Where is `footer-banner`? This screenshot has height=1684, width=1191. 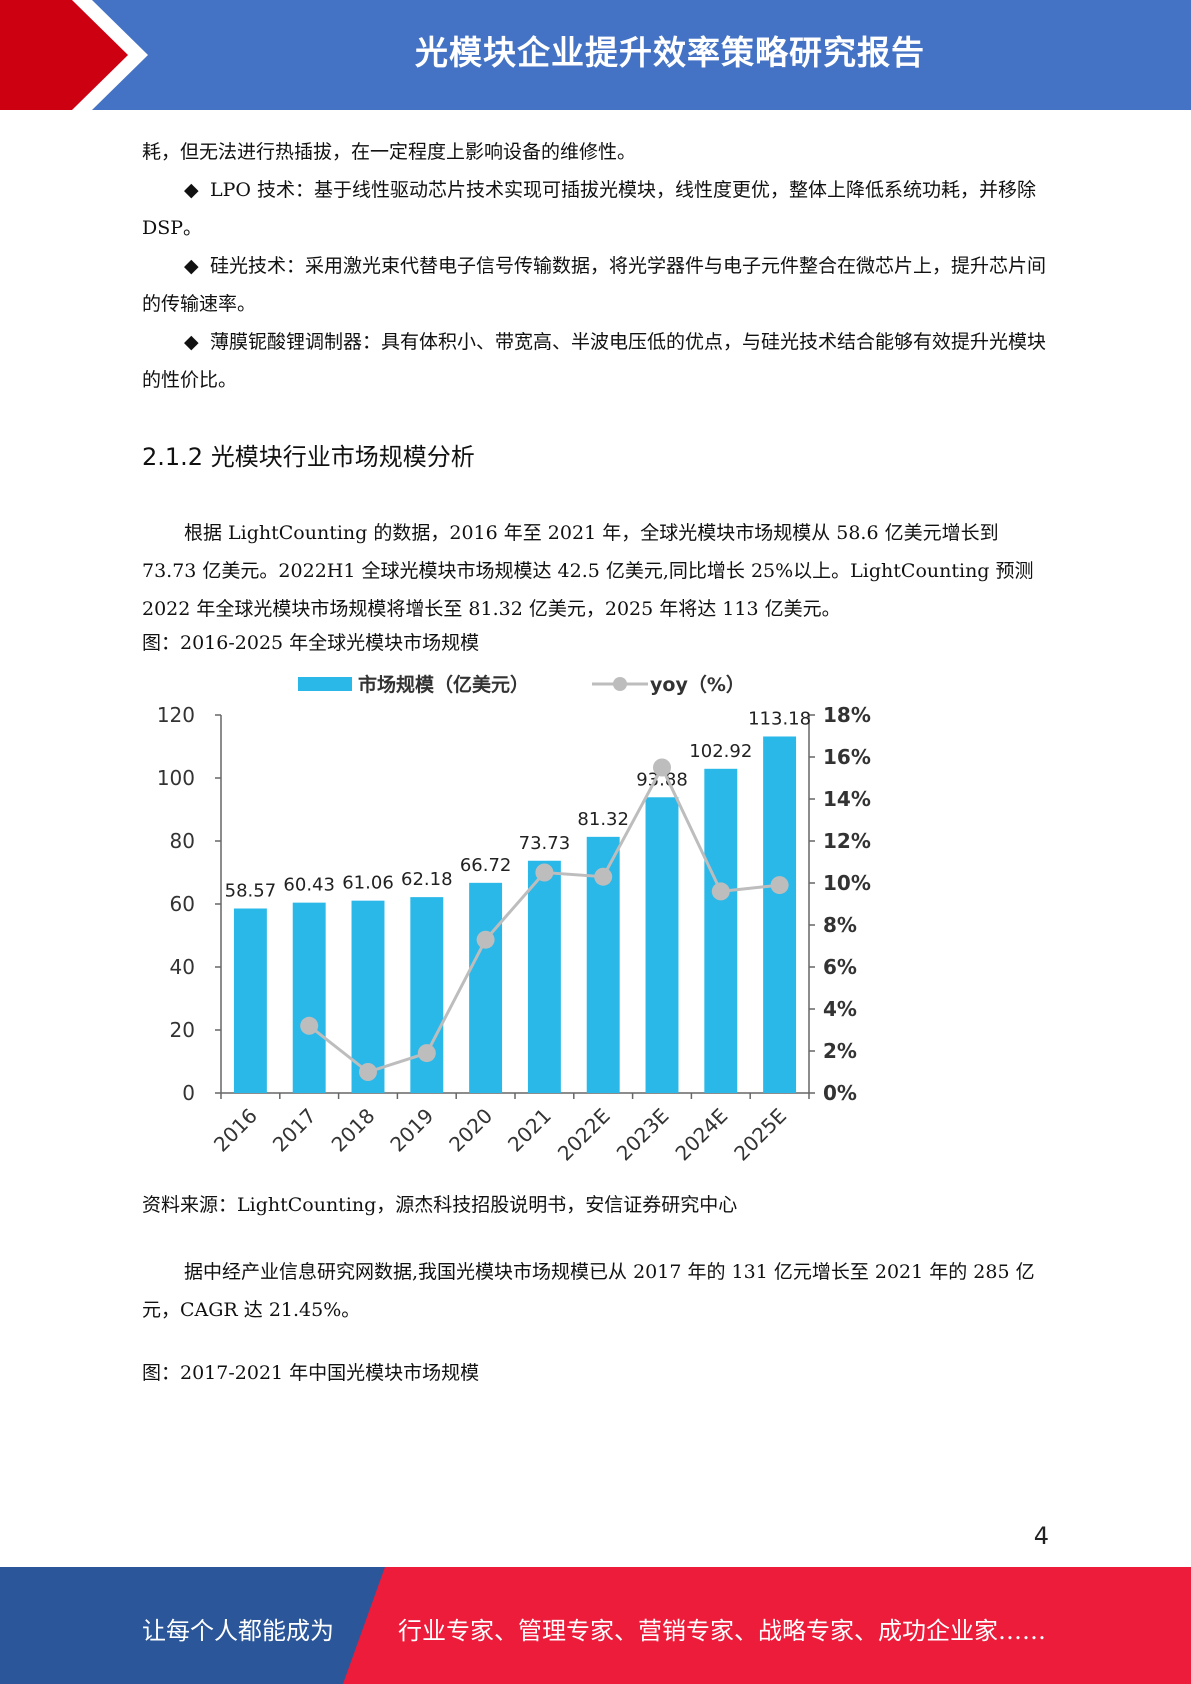 footer-banner is located at coordinates (595, 1625).